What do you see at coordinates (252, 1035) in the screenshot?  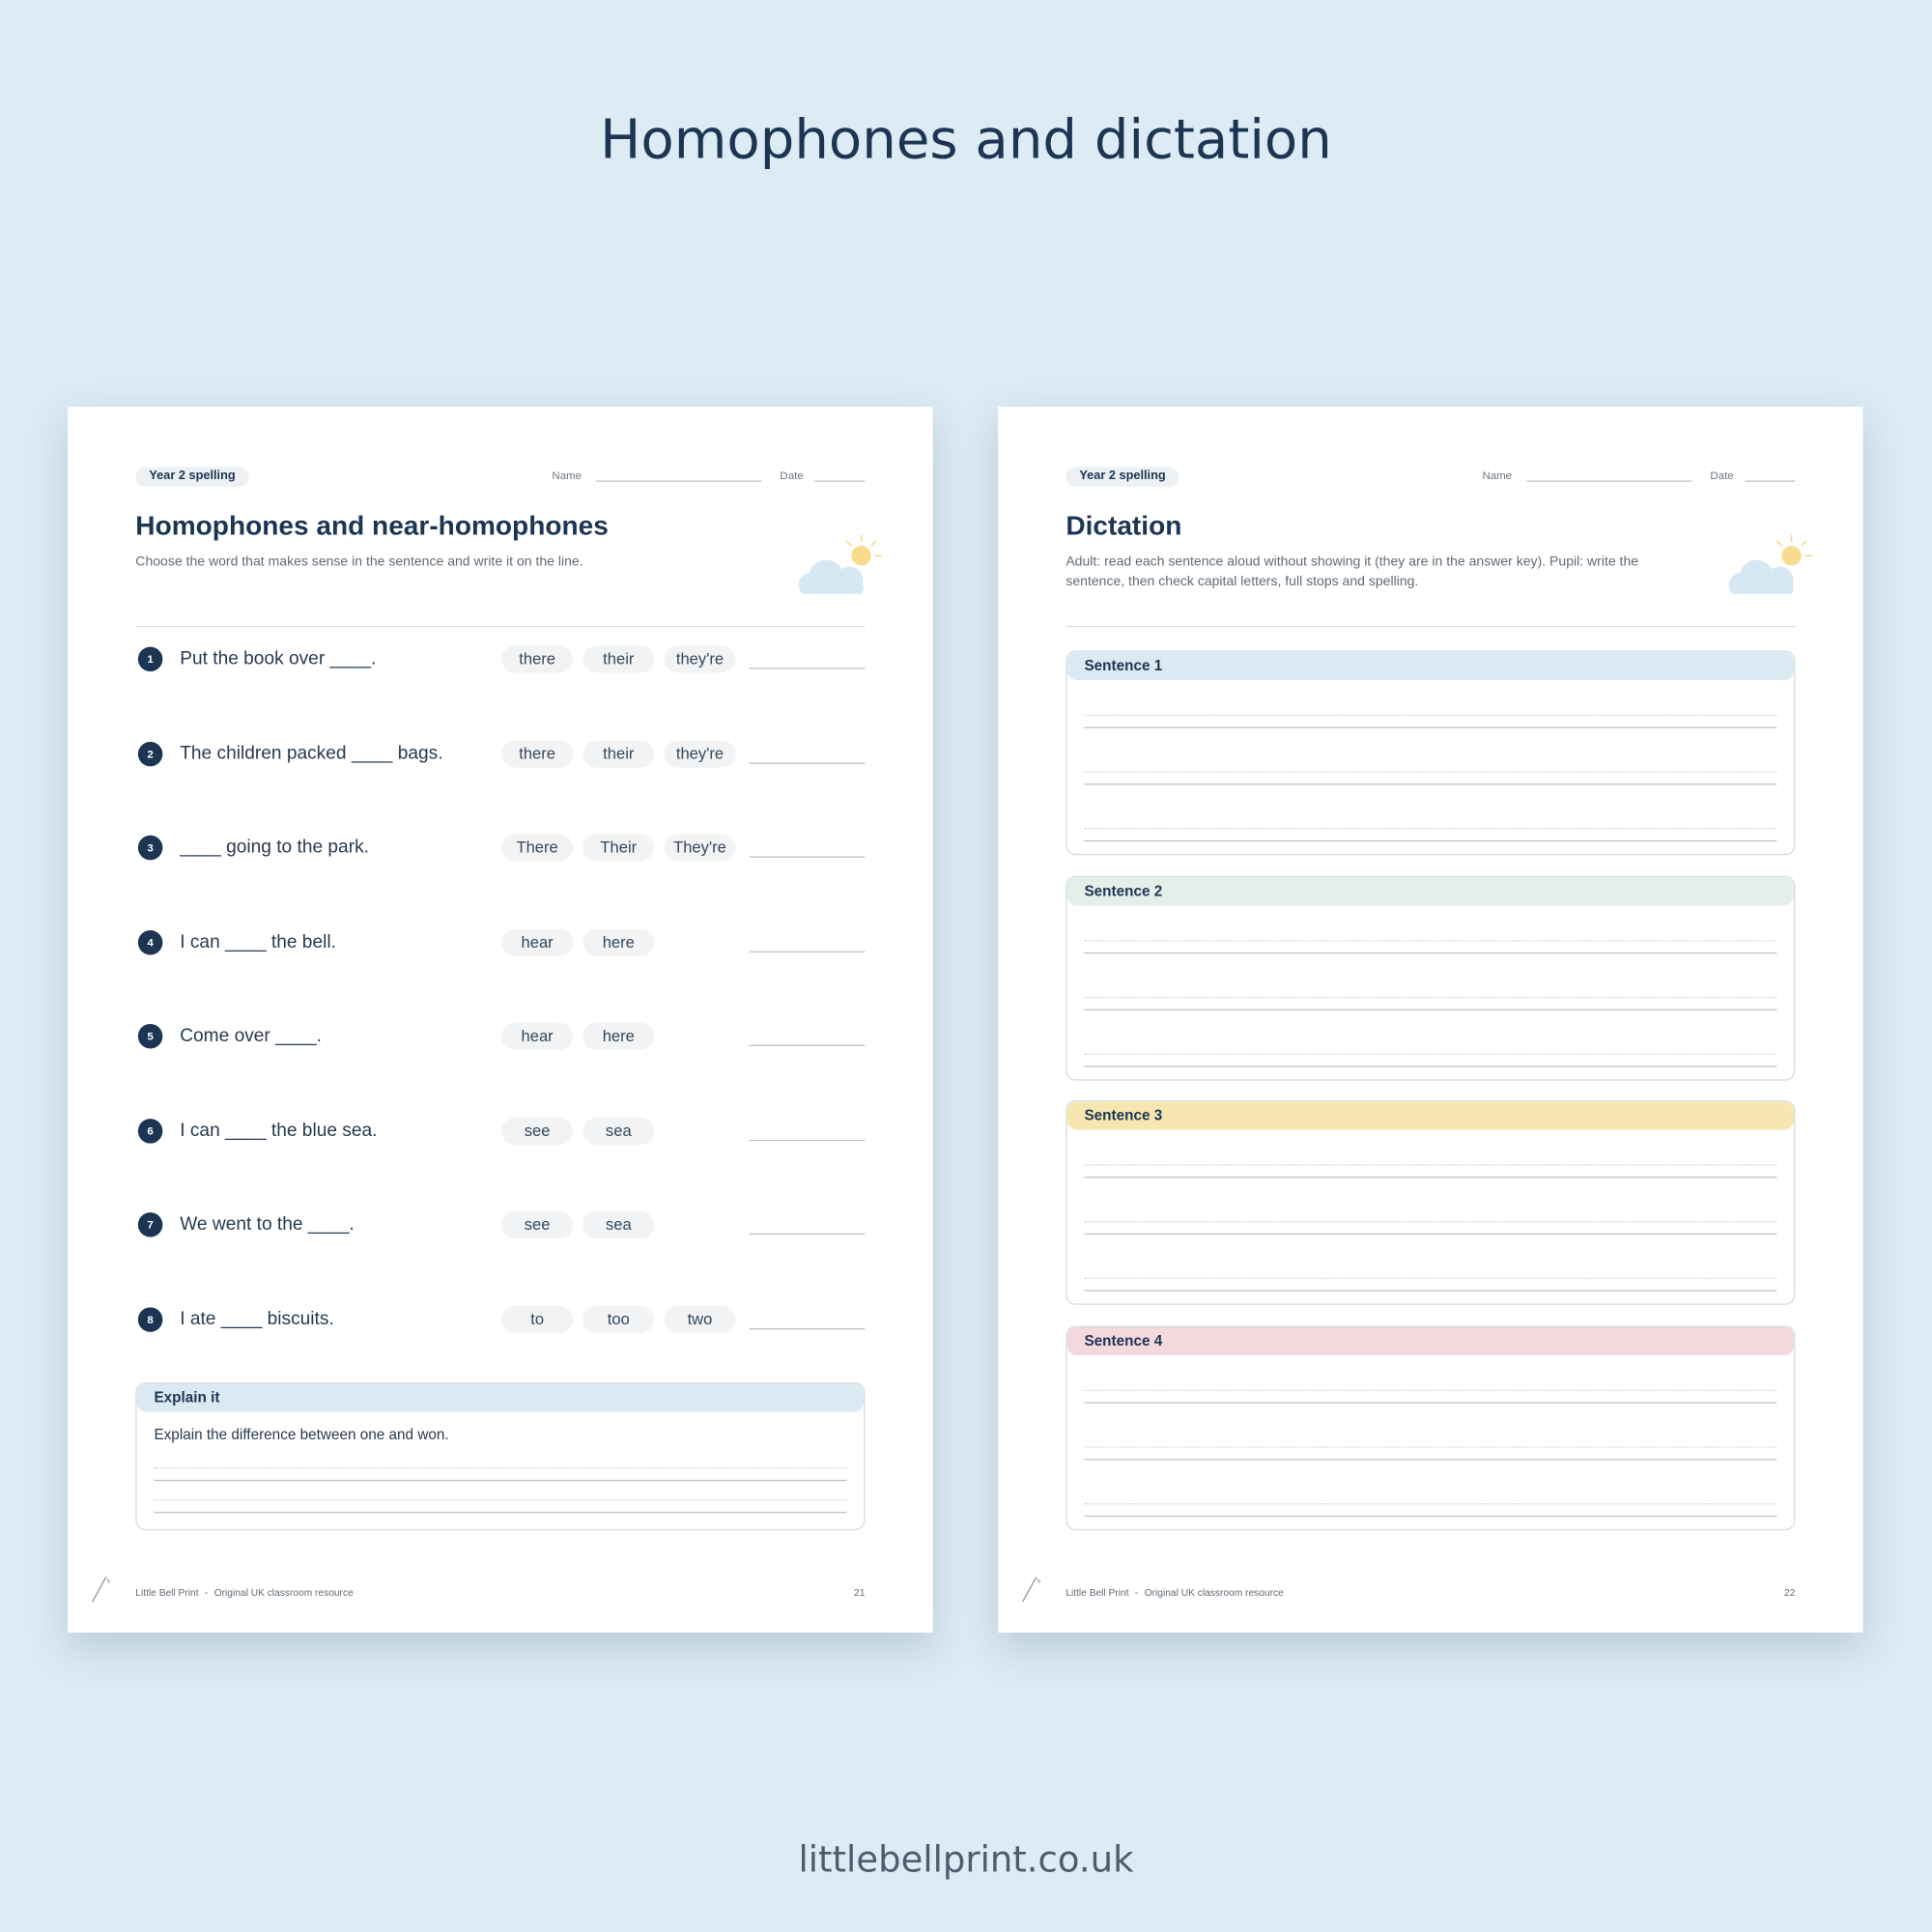 I see `question-sentence: Come over ____.` at bounding box center [252, 1035].